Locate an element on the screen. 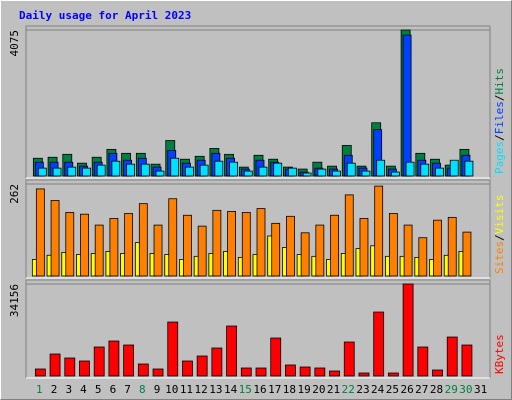 The width and height of the screenshot is (512, 400). x-tick-label: 29 is located at coordinates (451, 389).